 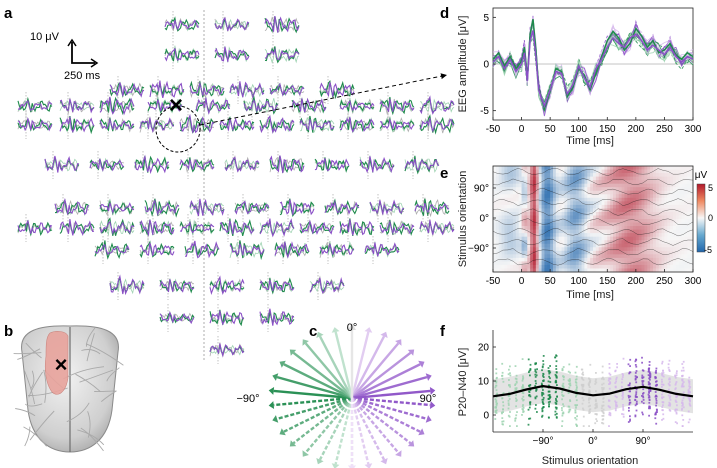 I want to click on electrode-channel, so click(x=127, y=286).